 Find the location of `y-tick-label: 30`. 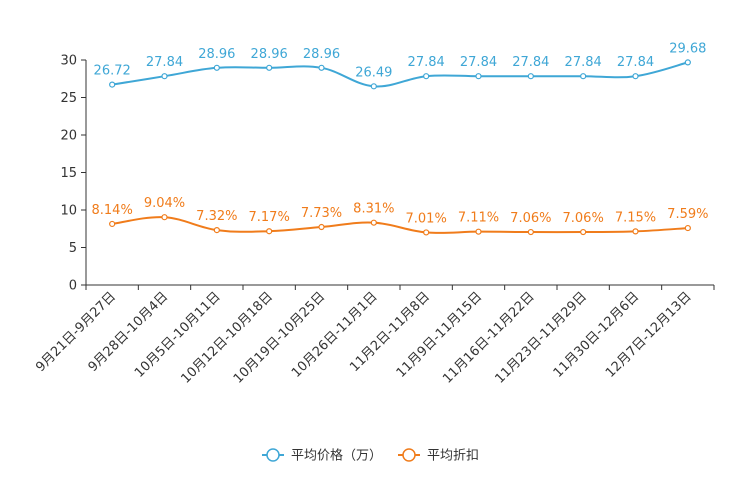

y-tick-label: 30 is located at coordinates (68, 61).